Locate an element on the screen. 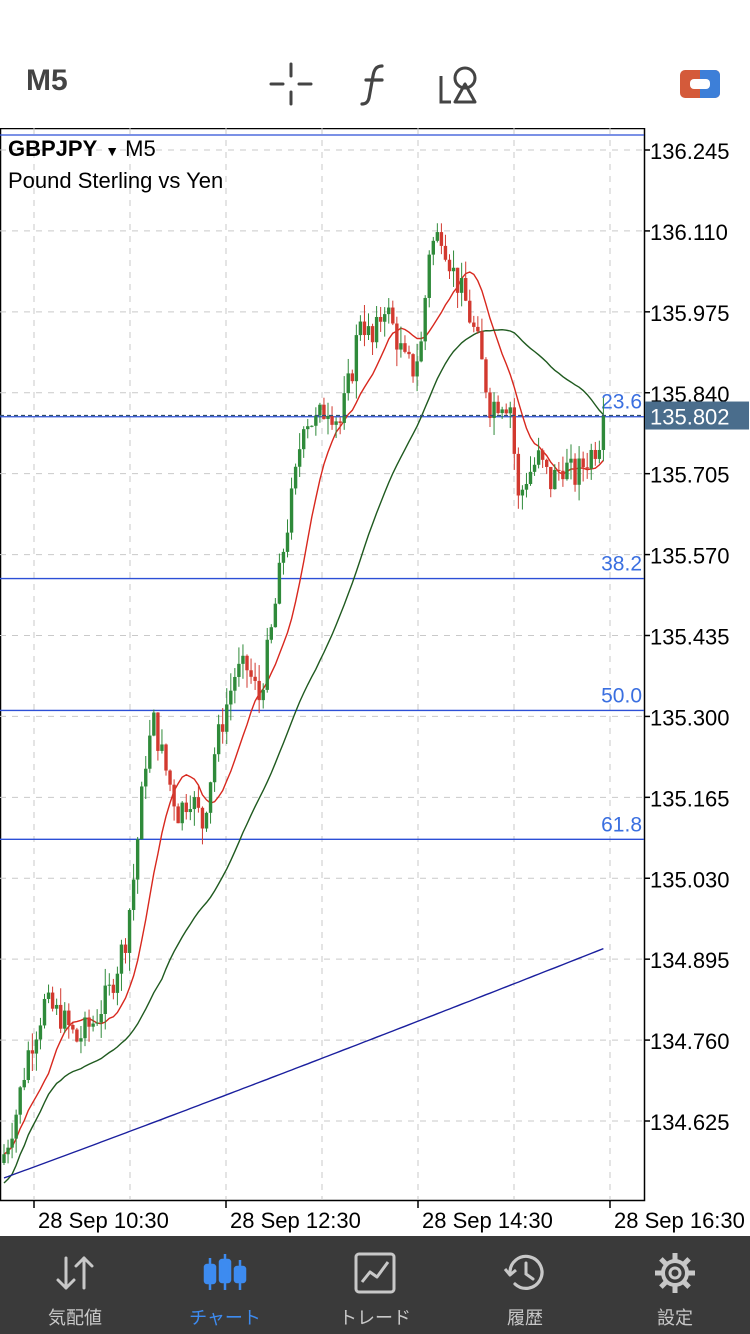 This screenshot has height=1334, width=750. tab-chart-label: チャート is located at coordinates (225, 1318).